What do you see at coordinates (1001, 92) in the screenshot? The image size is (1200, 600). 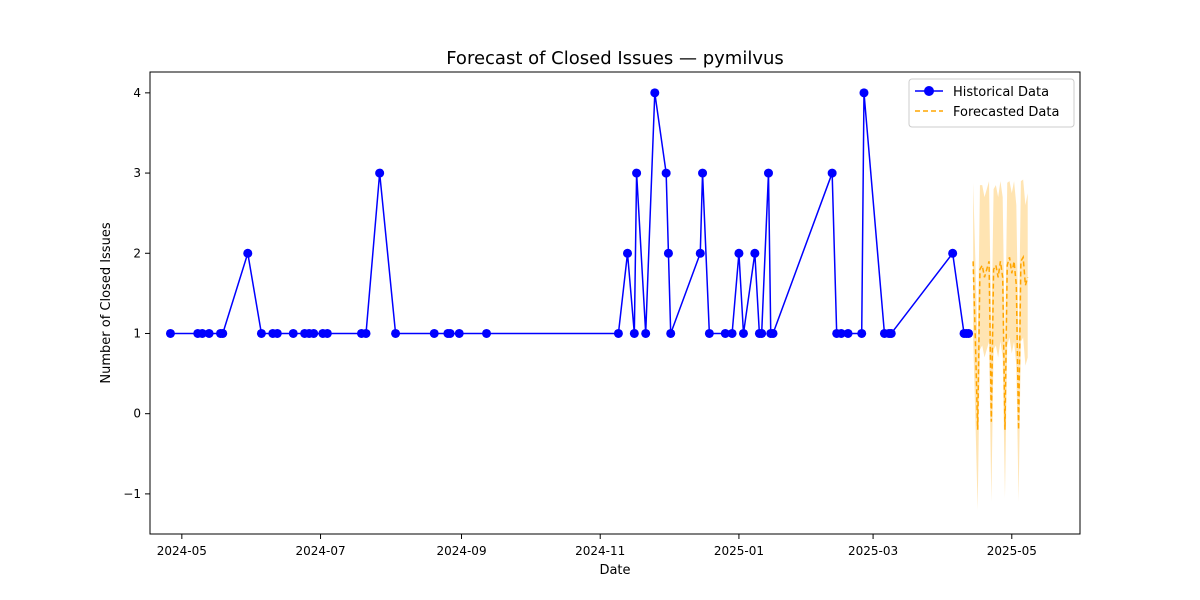 I see `legend-historical-label: Historical Data` at bounding box center [1001, 92].